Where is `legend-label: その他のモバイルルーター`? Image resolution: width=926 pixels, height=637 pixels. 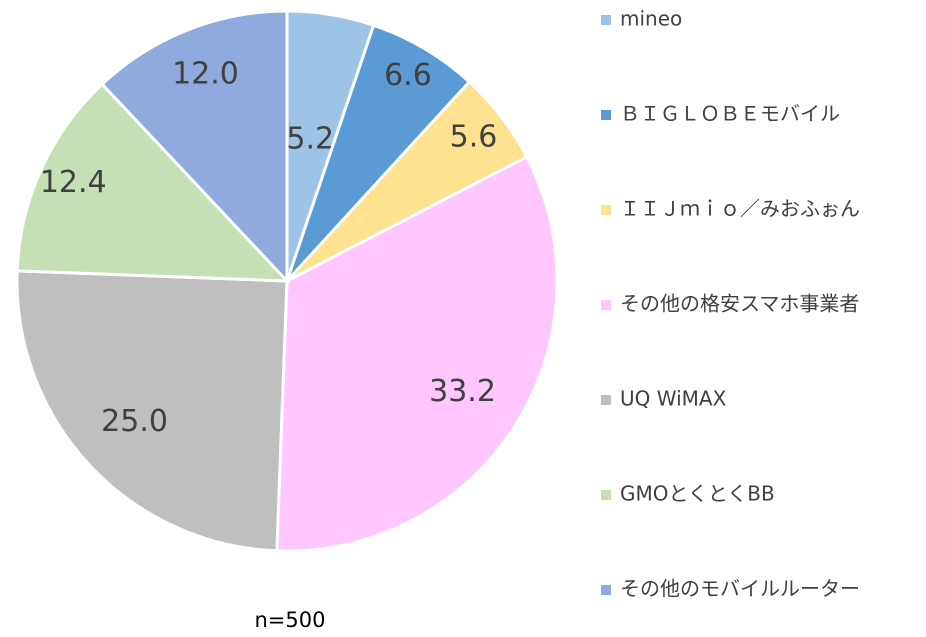 legend-label: その他のモバイルルーター is located at coordinates (740, 589).